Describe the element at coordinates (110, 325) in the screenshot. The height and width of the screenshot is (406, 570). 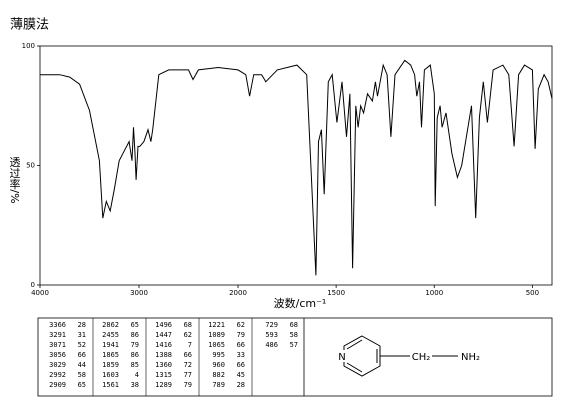
I see `peak-wavenumber: 2862` at that location.